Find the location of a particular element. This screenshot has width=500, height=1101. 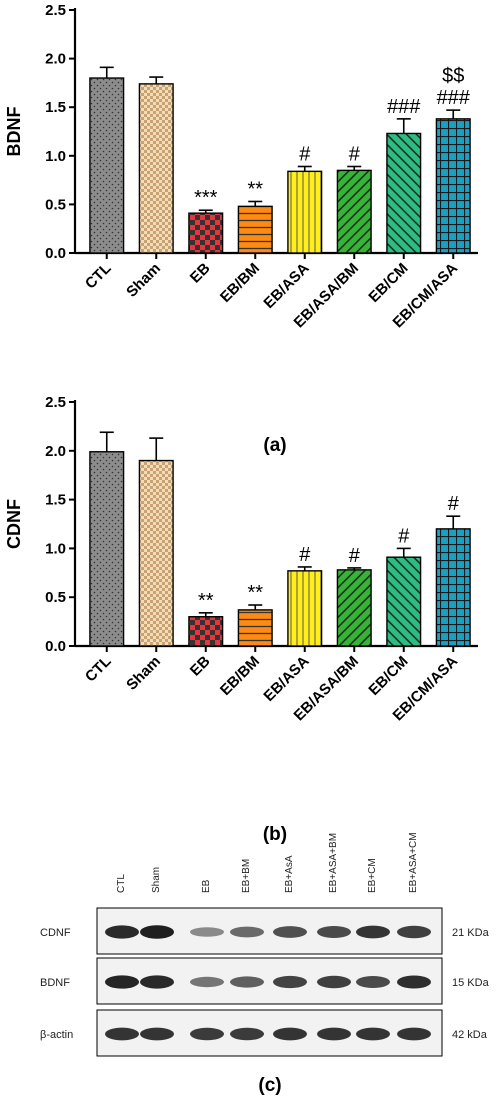

blot-size-label: 21 KDa is located at coordinates (471, 933).